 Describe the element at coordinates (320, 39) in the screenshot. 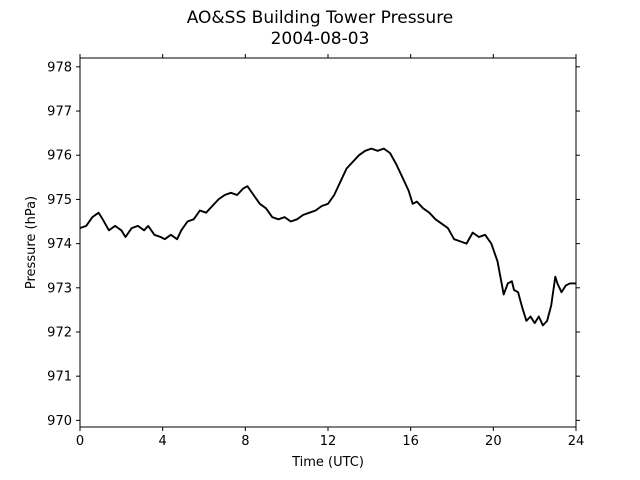

I see `chart-subtitle: 2004-08-03` at that location.